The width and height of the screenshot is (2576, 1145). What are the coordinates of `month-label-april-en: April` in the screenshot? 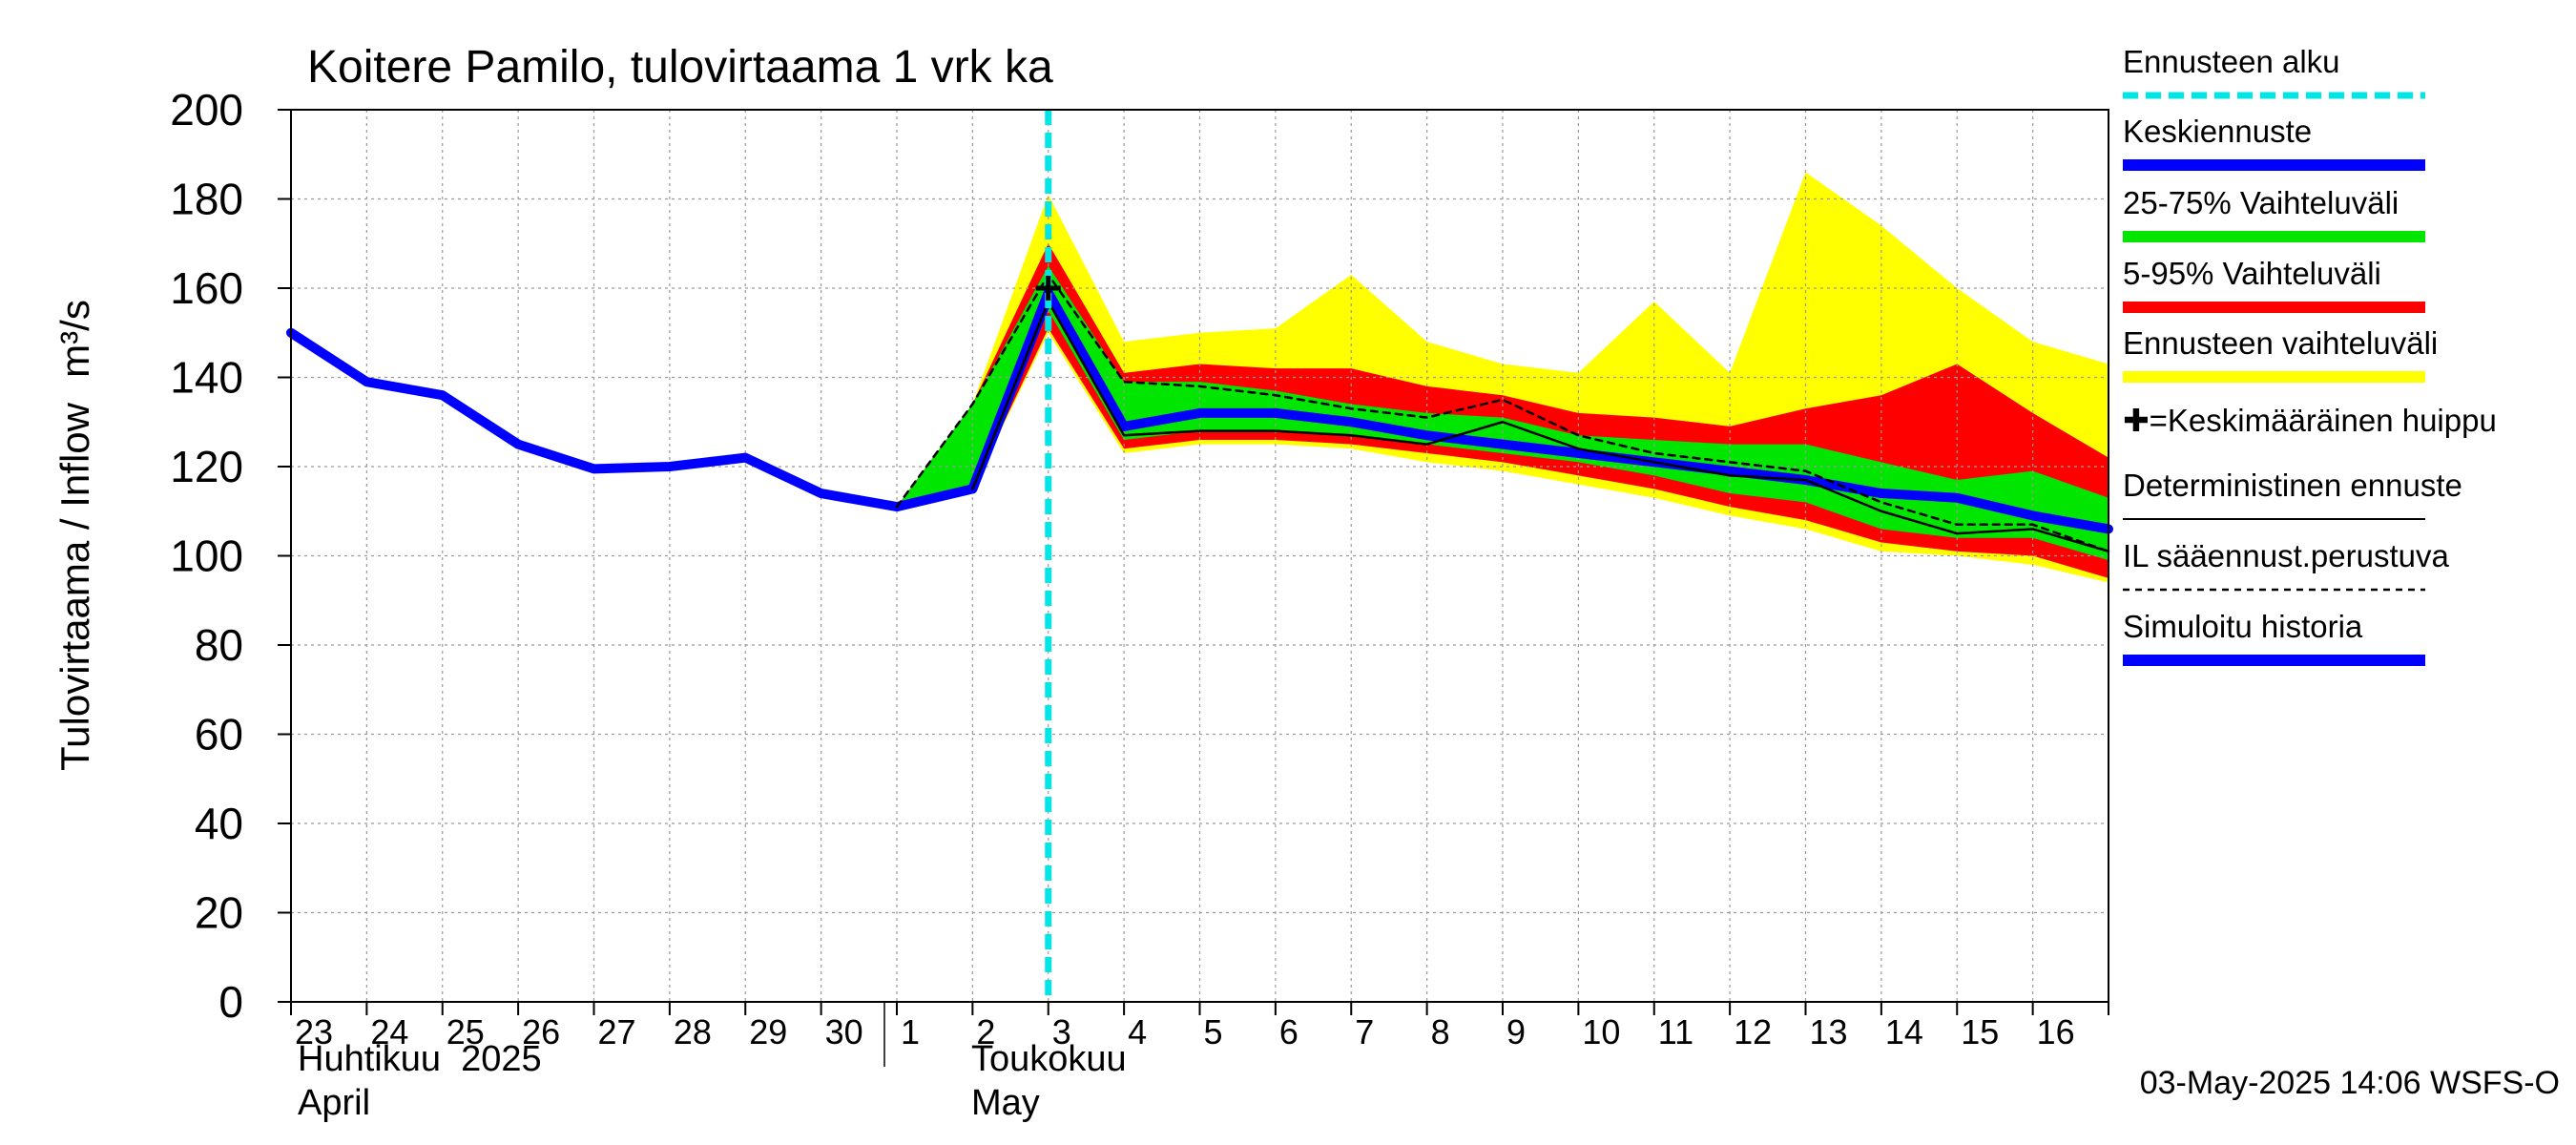 It's located at (334, 1103).